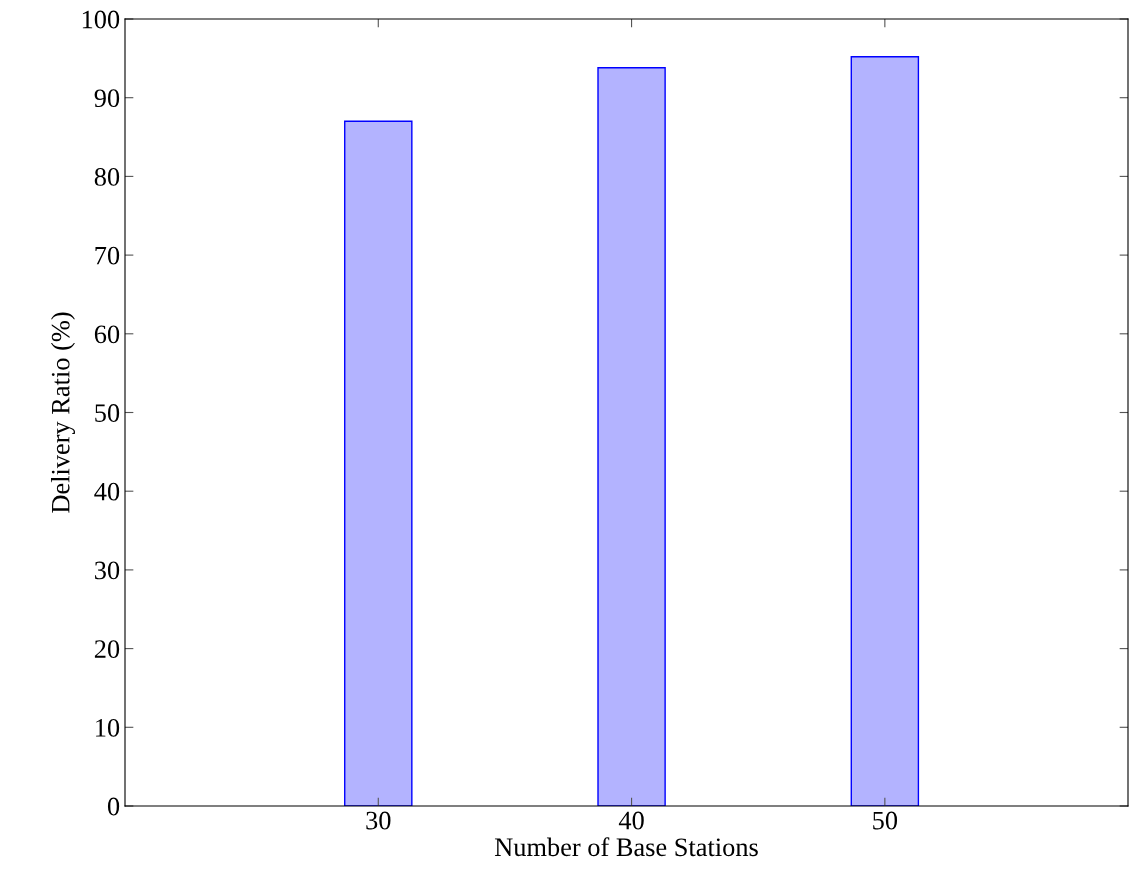  What do you see at coordinates (107, 649) in the screenshot?
I see `y-tick-label: 20` at bounding box center [107, 649].